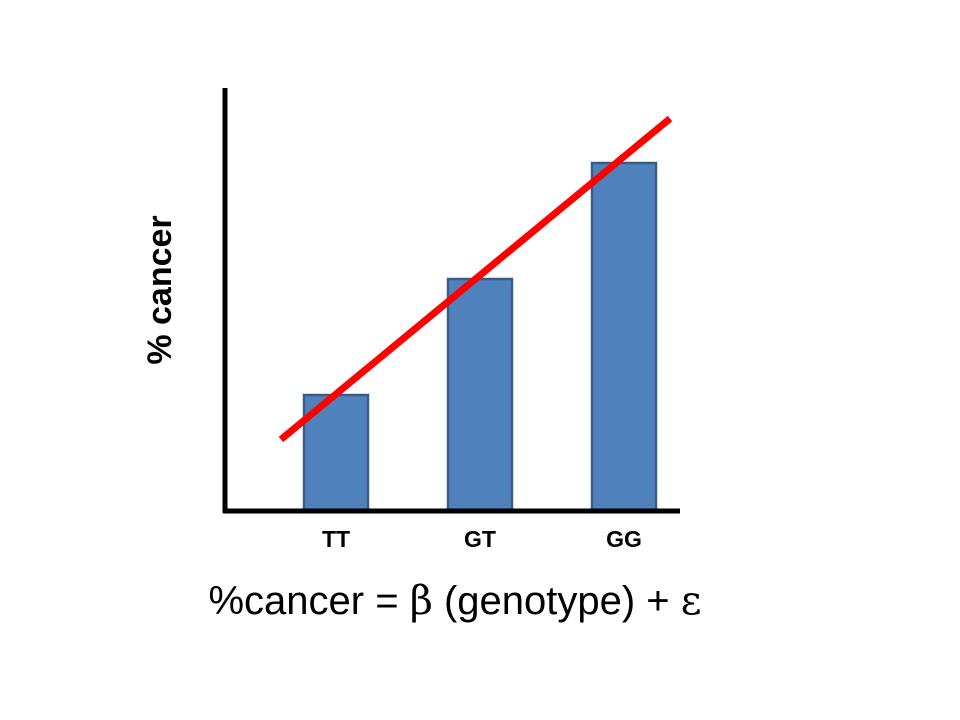 This screenshot has height=720, width=960. What do you see at coordinates (480, 395) in the screenshot?
I see `bar-gt` at bounding box center [480, 395].